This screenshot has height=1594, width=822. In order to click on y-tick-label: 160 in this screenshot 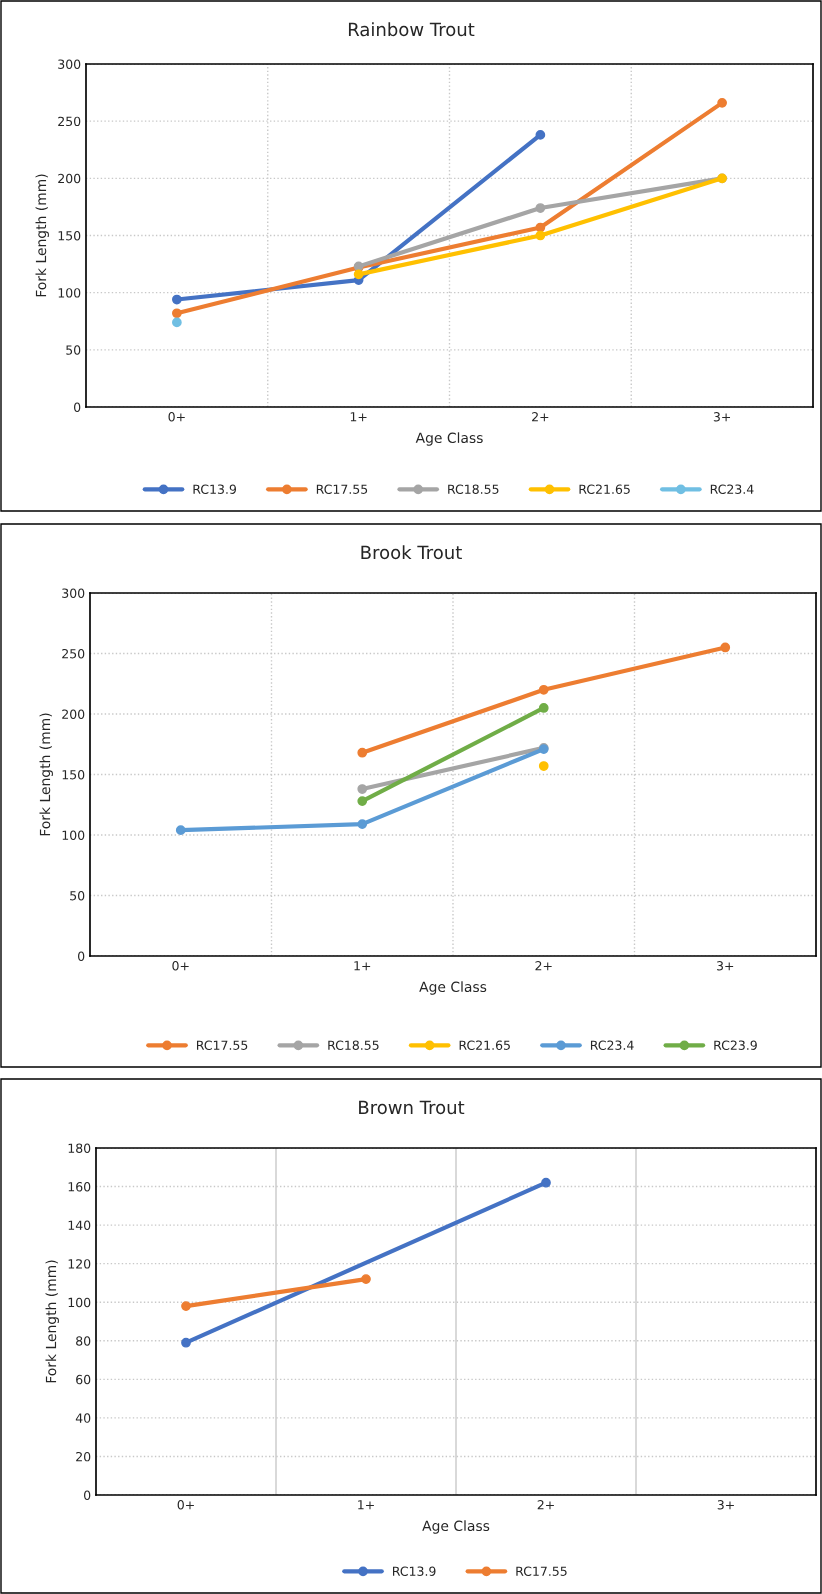, I will do `click(79, 1187)`.